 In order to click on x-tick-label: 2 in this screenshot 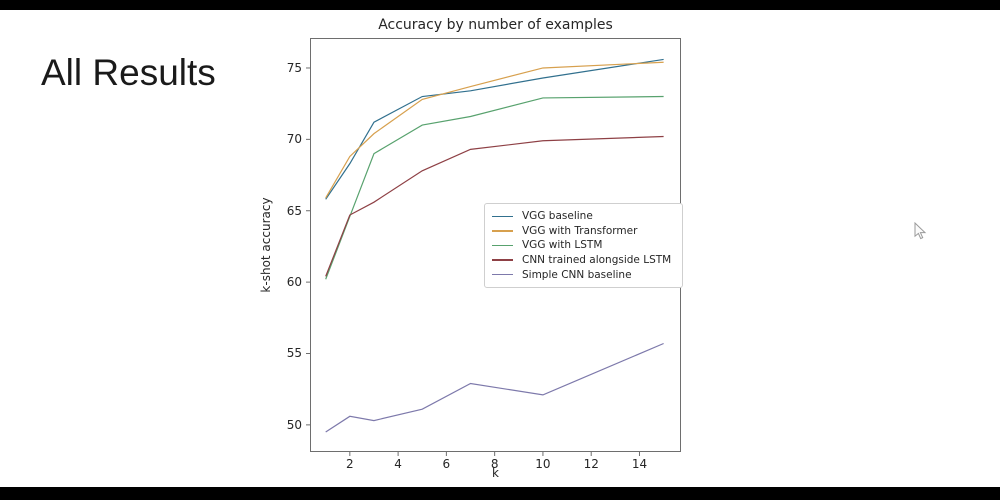, I will do `click(349, 464)`.